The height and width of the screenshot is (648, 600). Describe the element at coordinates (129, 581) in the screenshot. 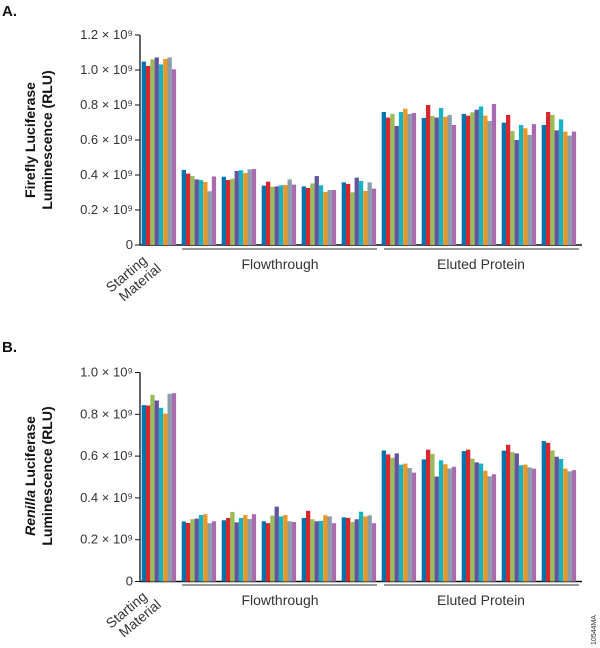

I see `y-tick-label: 0` at that location.